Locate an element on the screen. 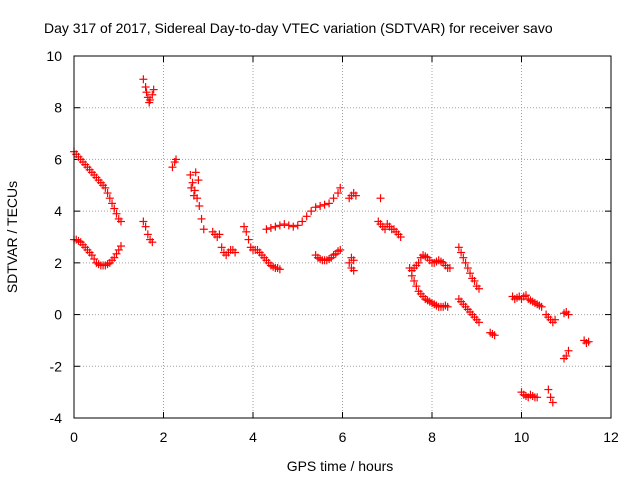  y-tick-label: 0 is located at coordinates (58, 315).